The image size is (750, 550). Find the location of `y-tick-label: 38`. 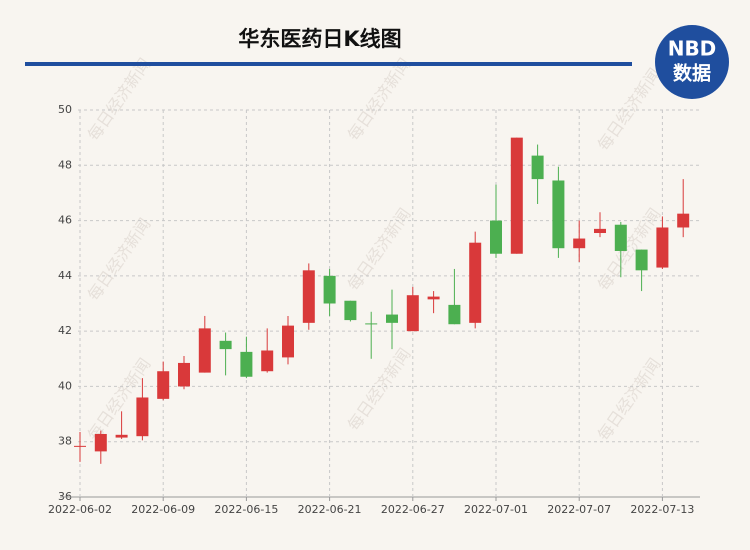

y-tick-label: 38 is located at coordinates (65, 441).